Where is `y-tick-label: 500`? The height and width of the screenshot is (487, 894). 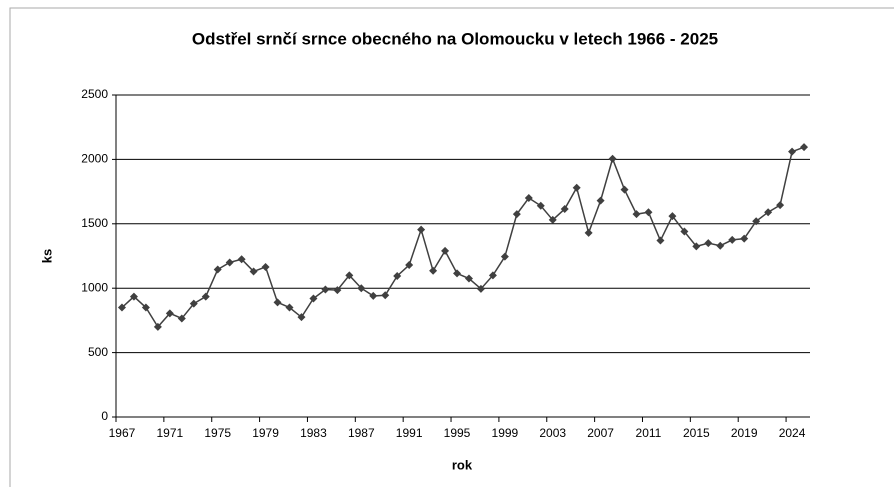 y-tick-label: 500 is located at coordinates (98, 352).